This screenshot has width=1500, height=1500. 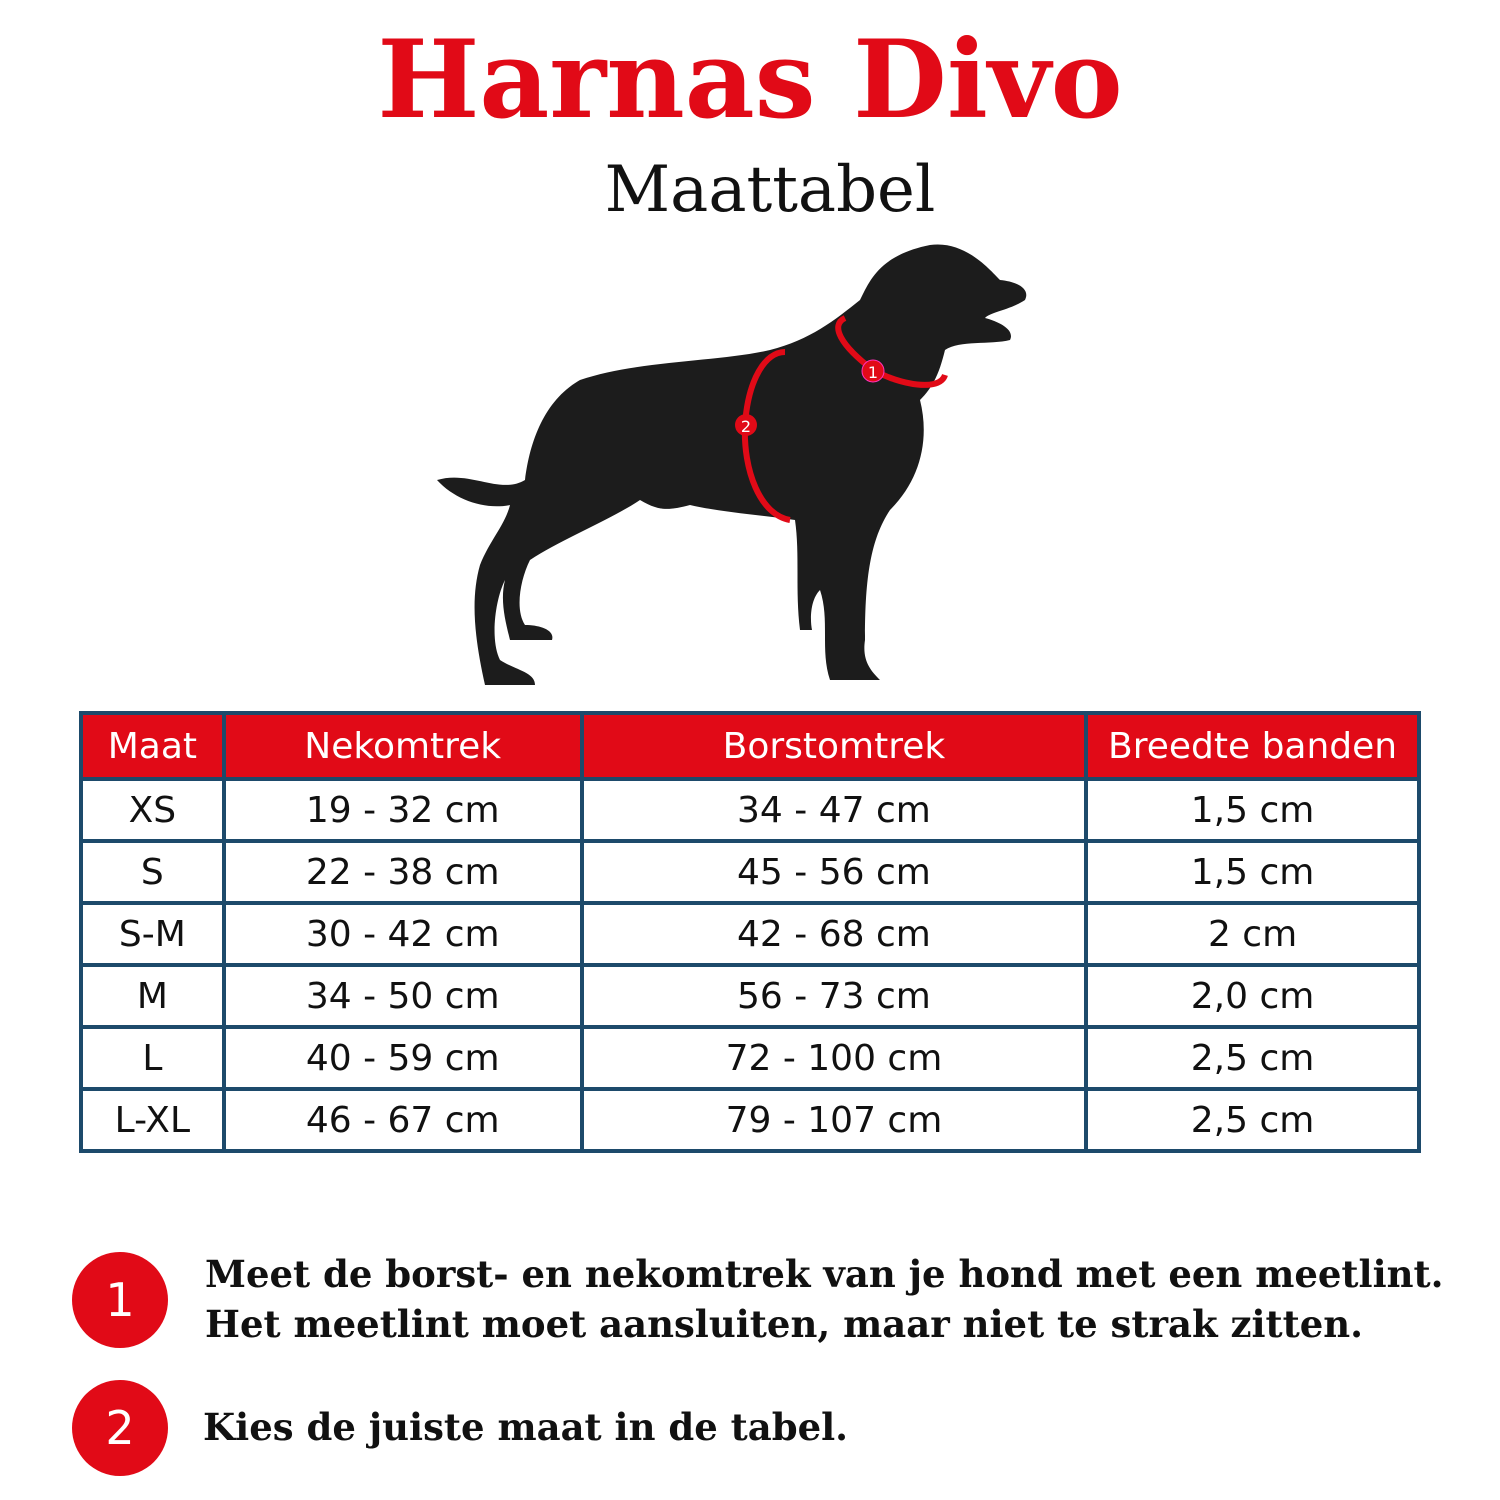 I want to click on step-1-badge: 1, so click(x=120, y=1300).